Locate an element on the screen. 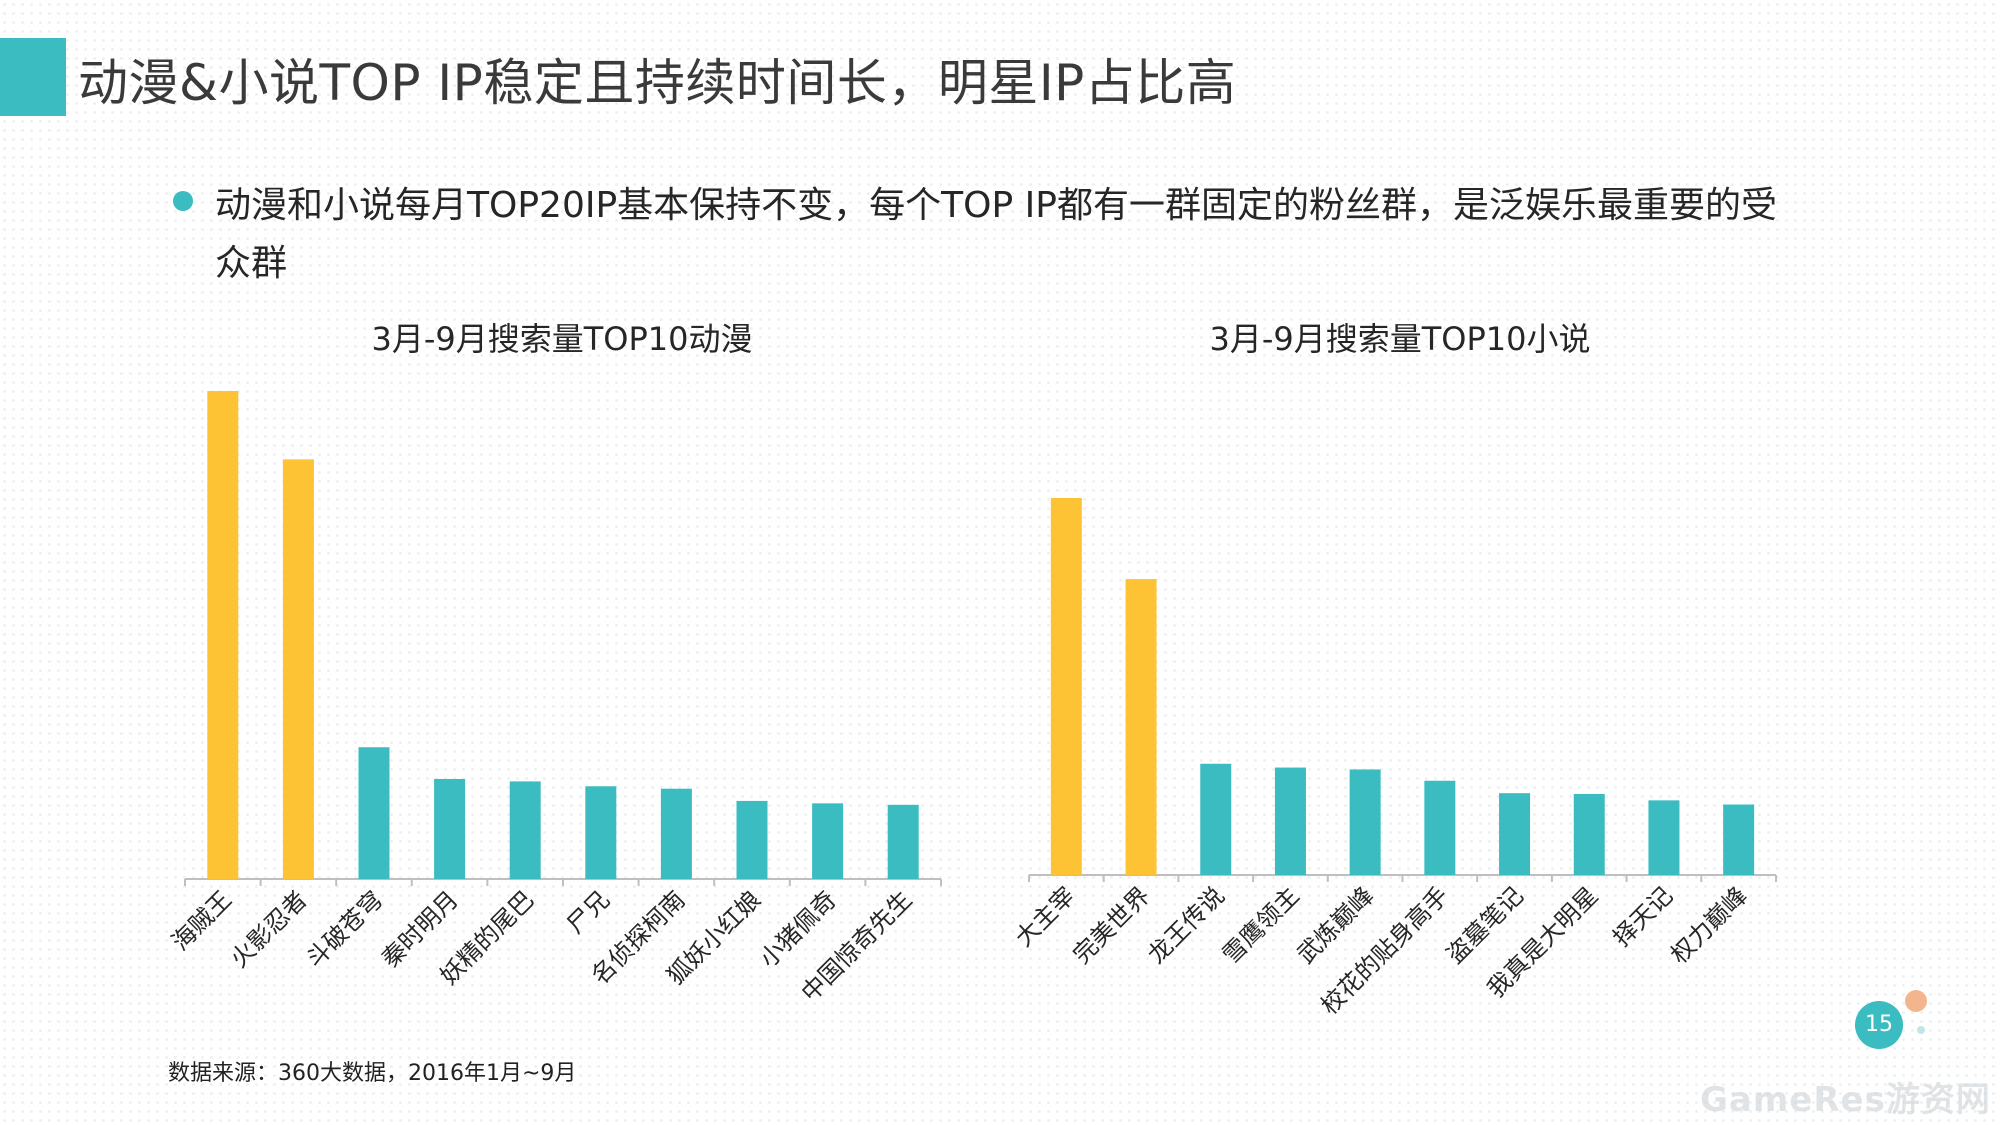 The height and width of the screenshot is (1125, 2000). x-tick-label: 大主宰 is located at coordinates (1045, 916).